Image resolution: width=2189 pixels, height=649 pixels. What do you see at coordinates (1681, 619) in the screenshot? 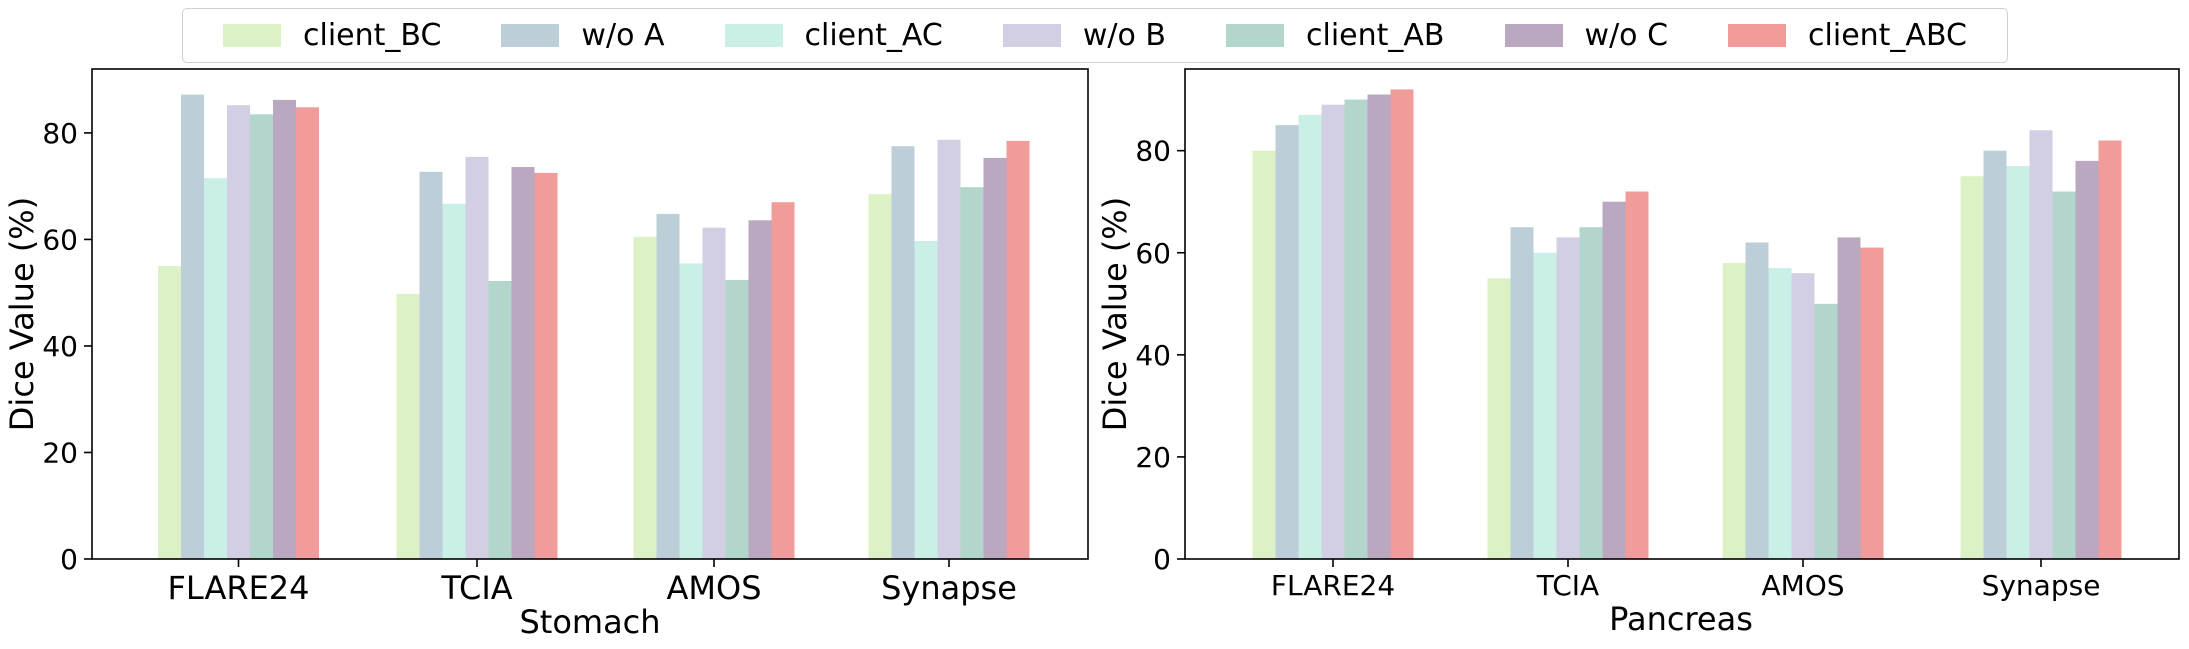
I see `pancreas-x-axis-label: Pancreas` at bounding box center [1681, 619].